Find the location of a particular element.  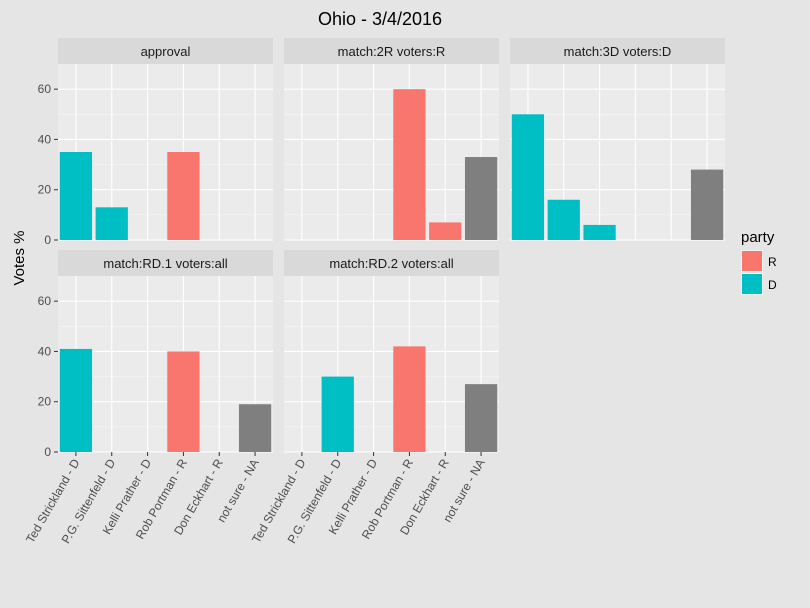

facet-panel: approval 0 20 40 60 is located at coordinates (155, 142).